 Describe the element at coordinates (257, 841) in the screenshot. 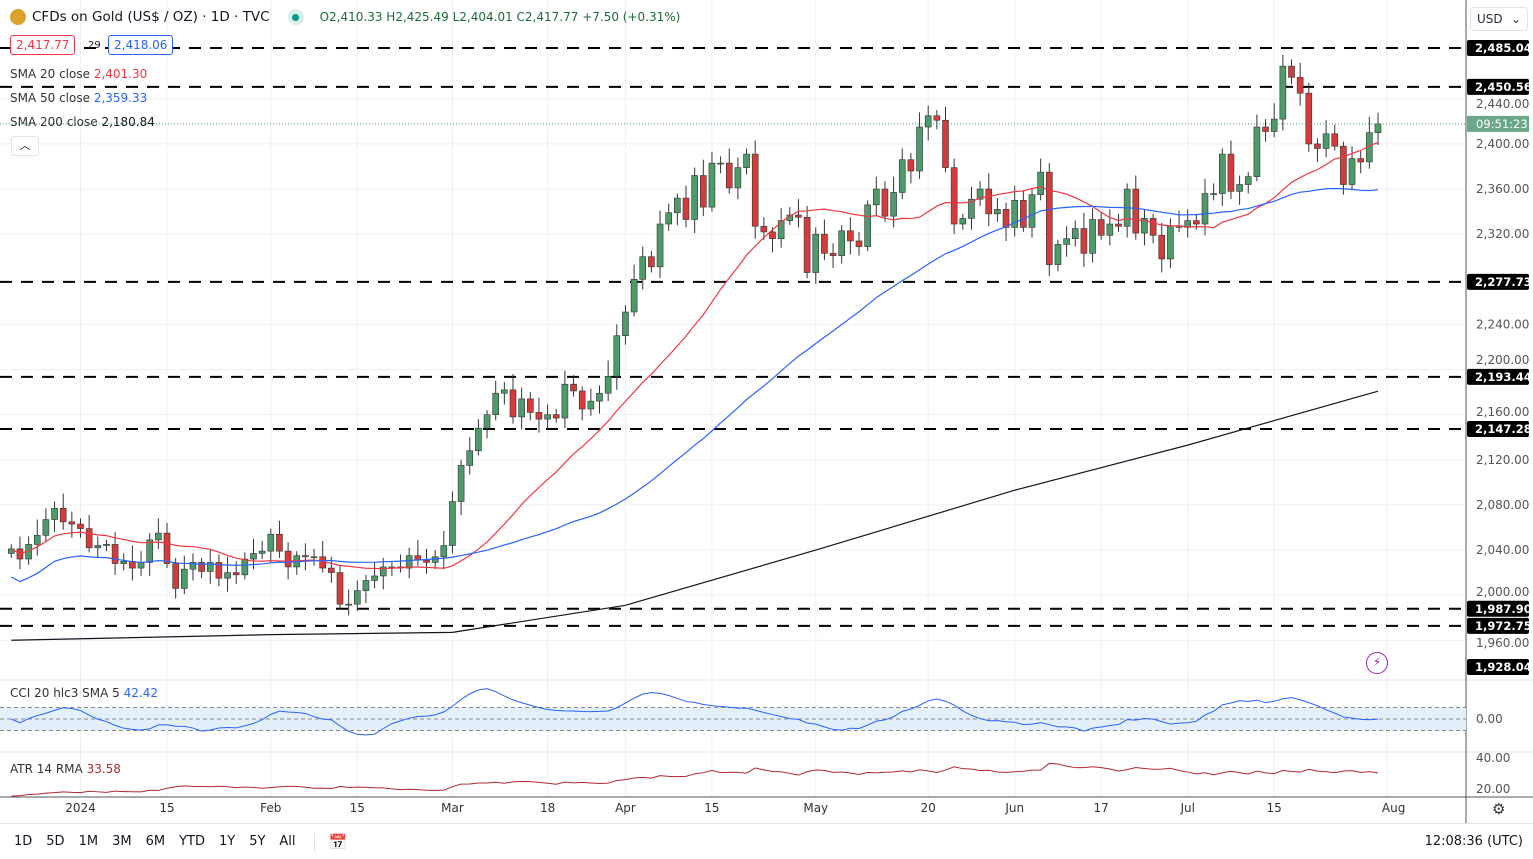

I see `range-5y: 5Y` at that location.